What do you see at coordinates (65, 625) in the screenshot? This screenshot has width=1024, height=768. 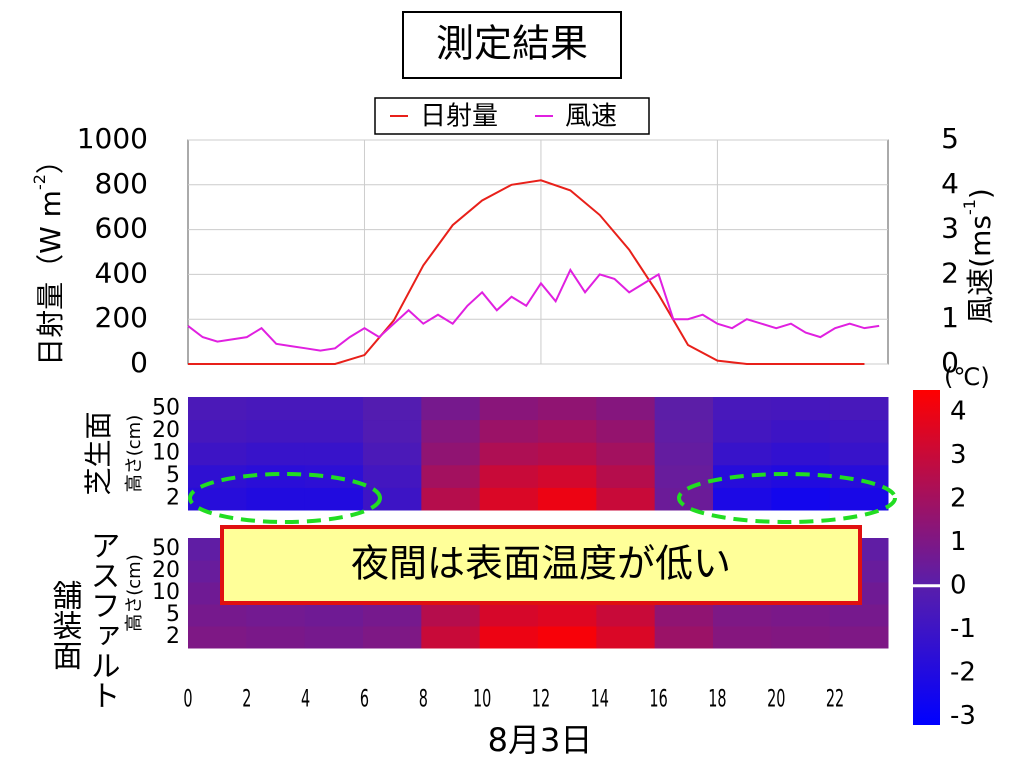 I see `surface-label: 舗装面` at bounding box center [65, 625].